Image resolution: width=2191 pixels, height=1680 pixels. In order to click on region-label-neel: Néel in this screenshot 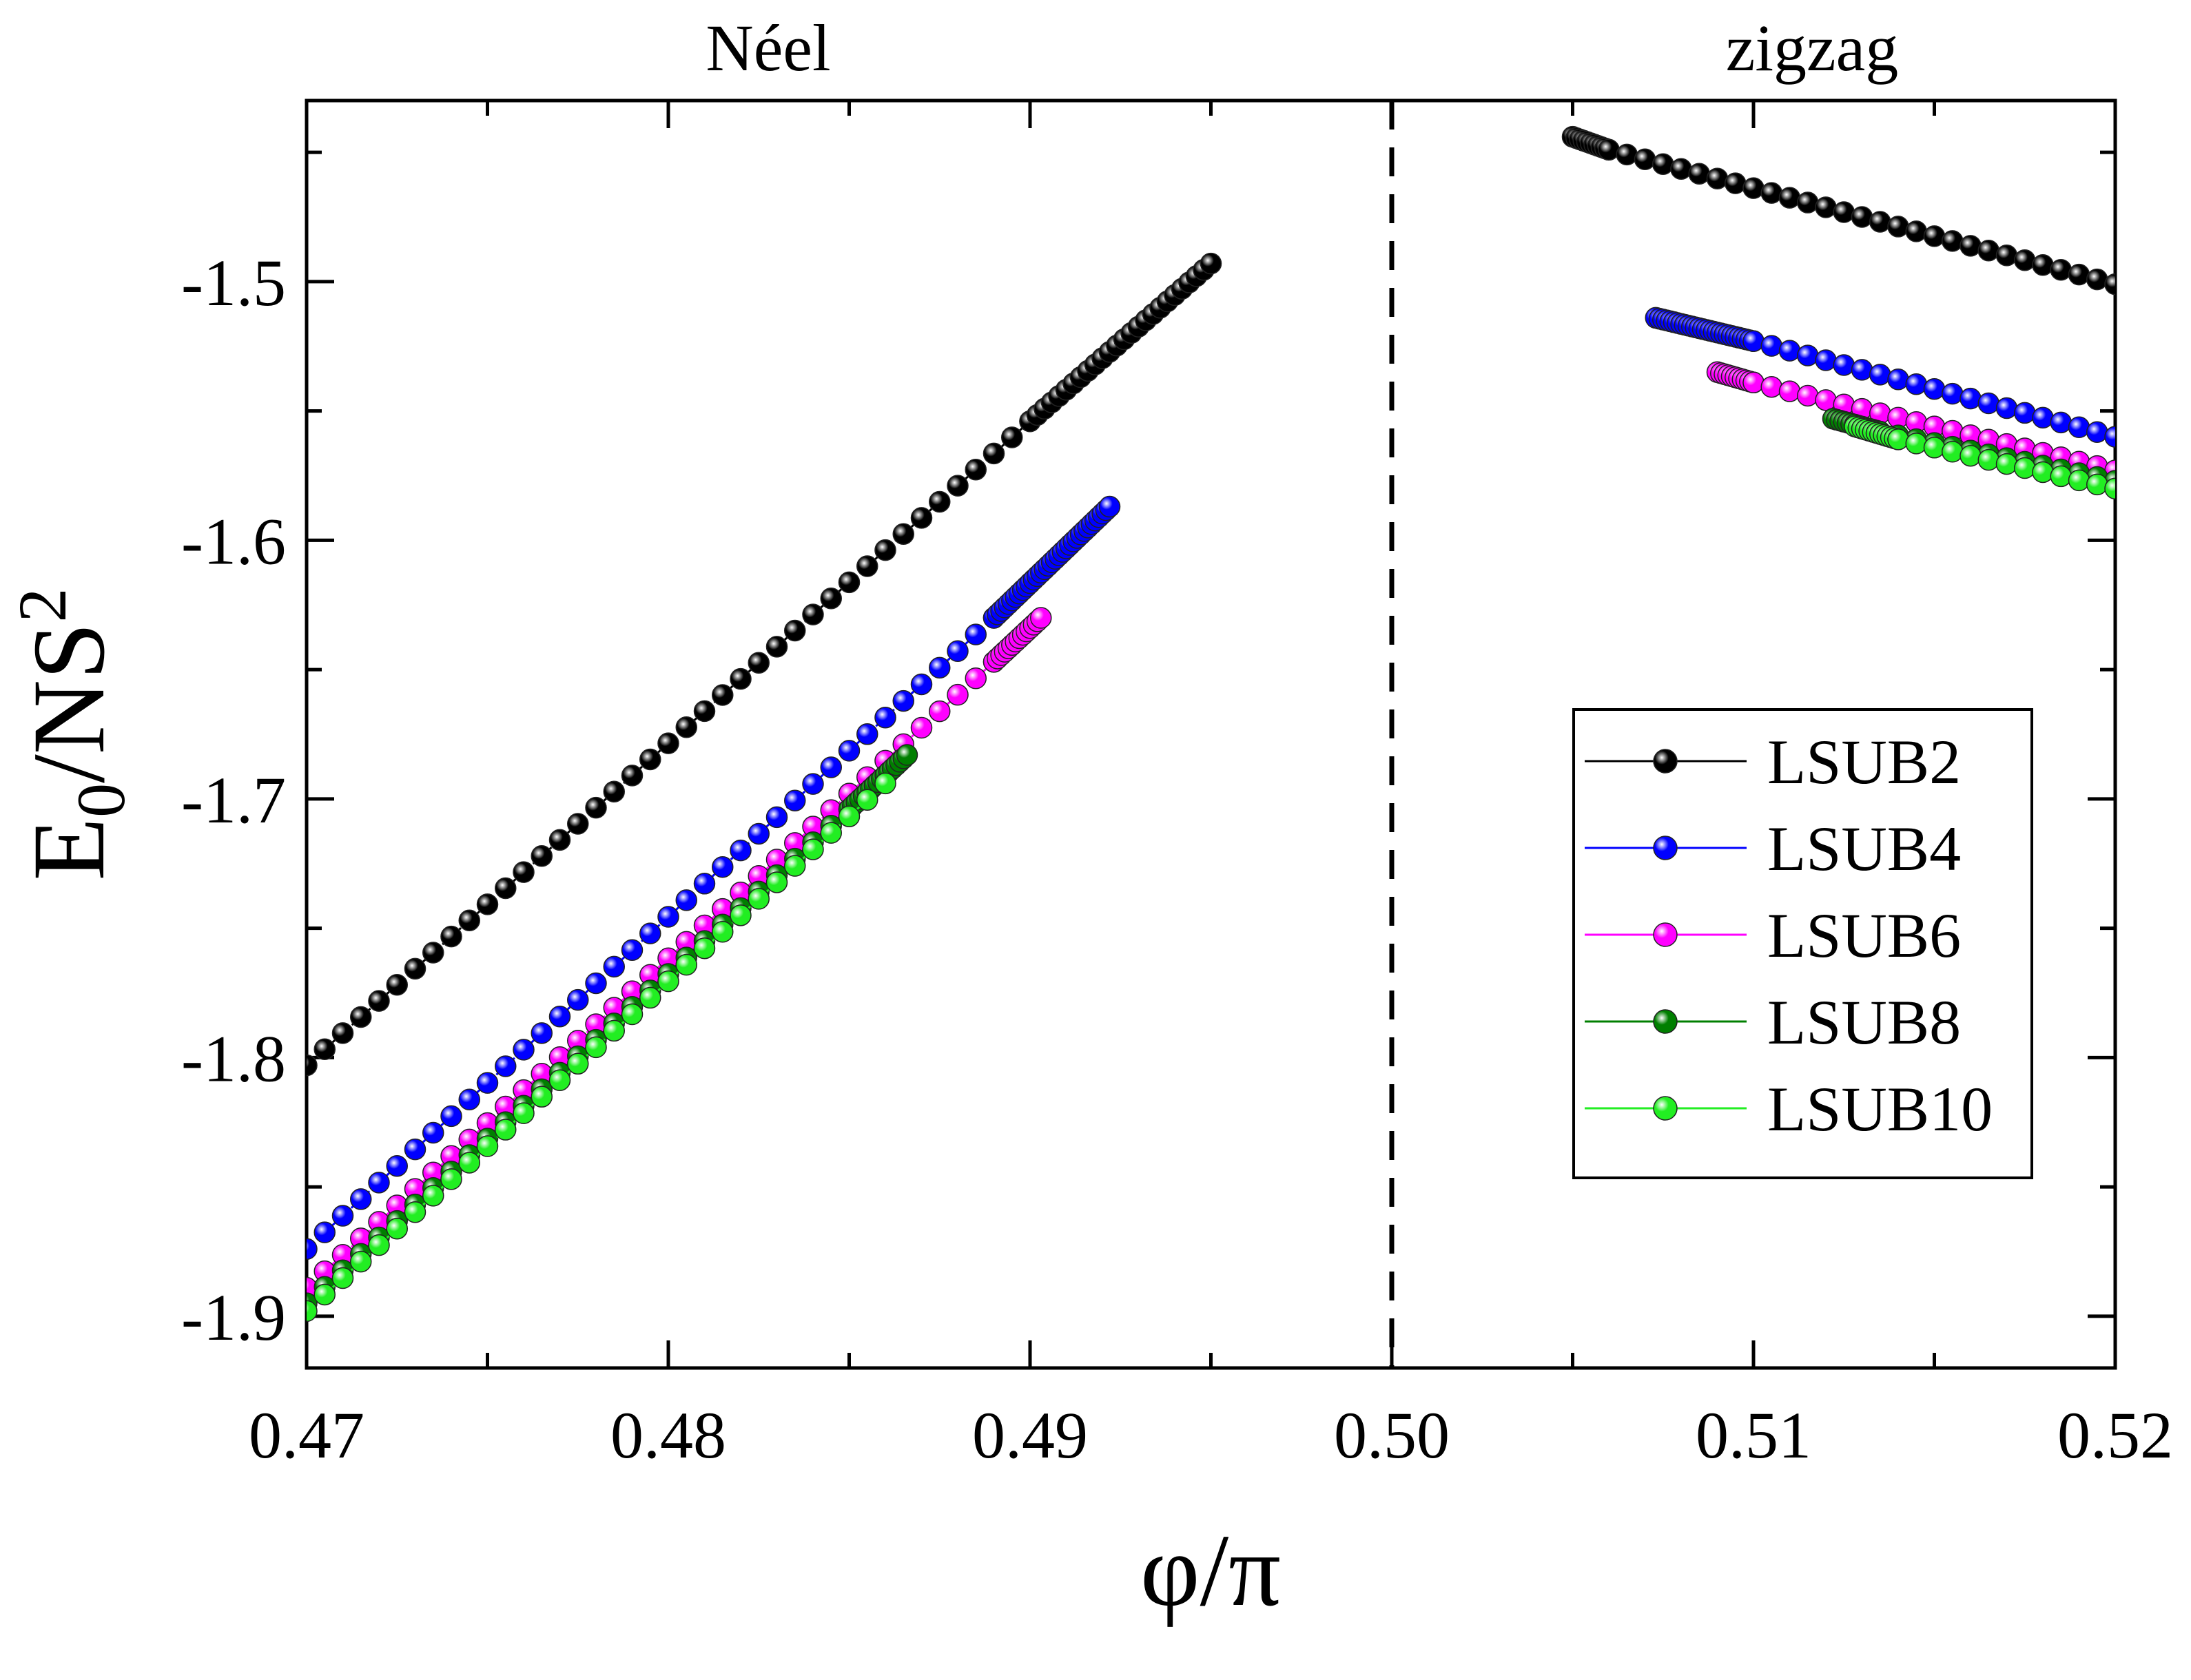, I will do `click(768, 48)`.